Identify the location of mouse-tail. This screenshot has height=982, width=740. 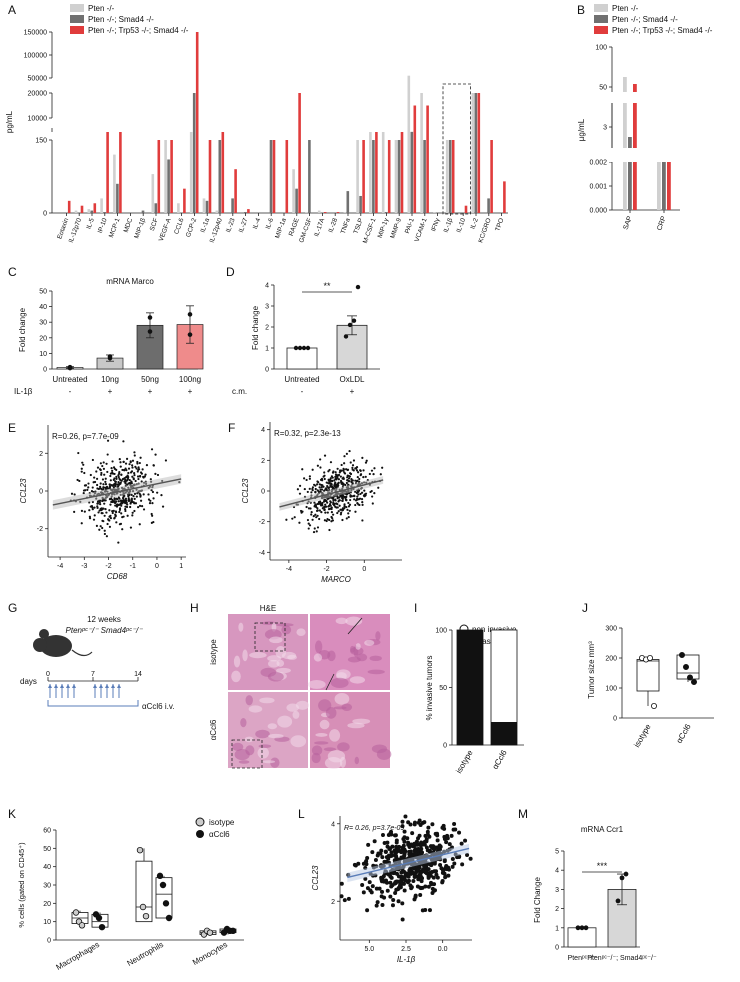
(82, 653).